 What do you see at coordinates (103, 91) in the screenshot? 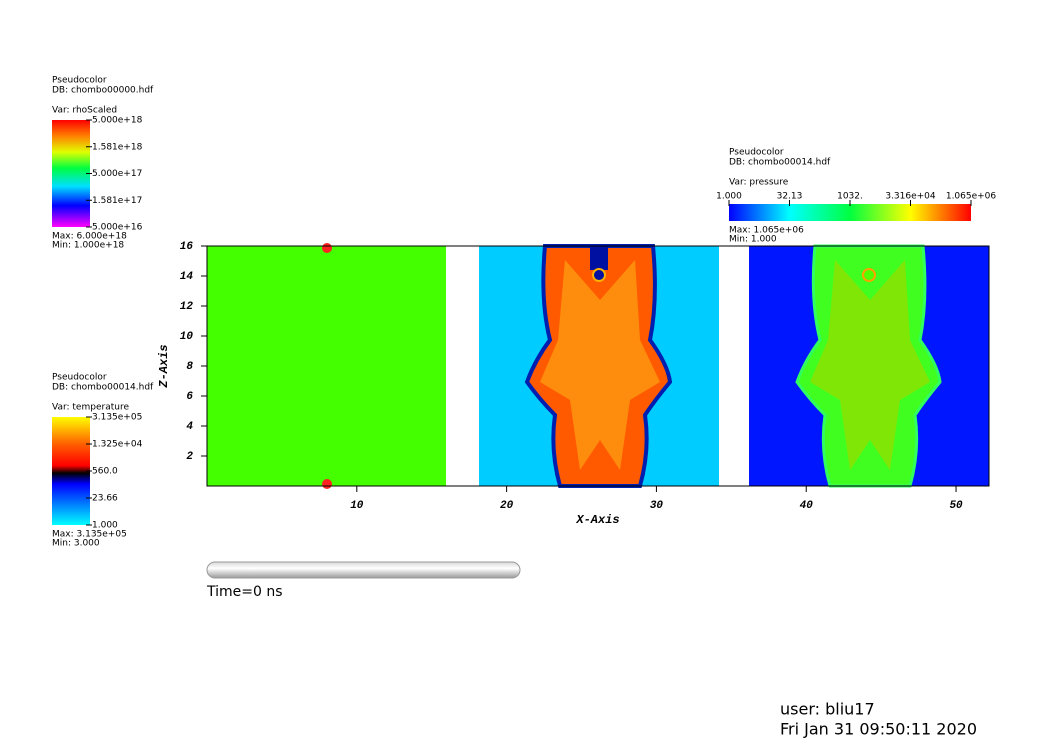
I see `legend-db: DB: chombo00000.hdf` at bounding box center [103, 91].